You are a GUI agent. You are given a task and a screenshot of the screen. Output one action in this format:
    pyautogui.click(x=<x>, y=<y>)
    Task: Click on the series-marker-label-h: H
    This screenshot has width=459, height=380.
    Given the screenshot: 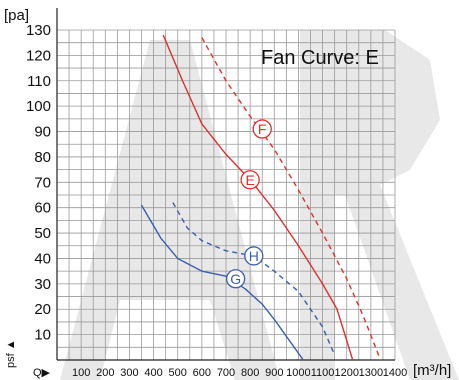 What is the action you would take?
    pyautogui.click(x=254, y=256)
    